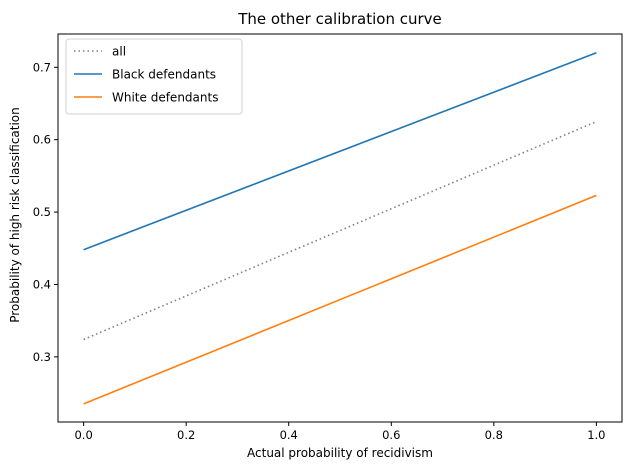  Describe the element at coordinates (289, 435) in the screenshot. I see `x-tick-label: 0.4` at that location.